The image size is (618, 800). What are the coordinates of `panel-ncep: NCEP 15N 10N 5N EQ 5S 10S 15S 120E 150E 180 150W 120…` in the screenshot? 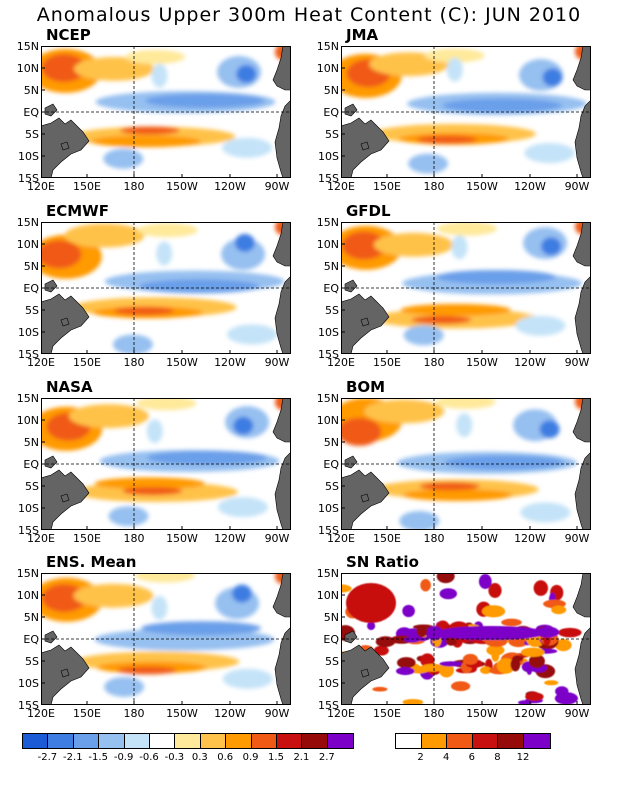 It's located at (154, 109).